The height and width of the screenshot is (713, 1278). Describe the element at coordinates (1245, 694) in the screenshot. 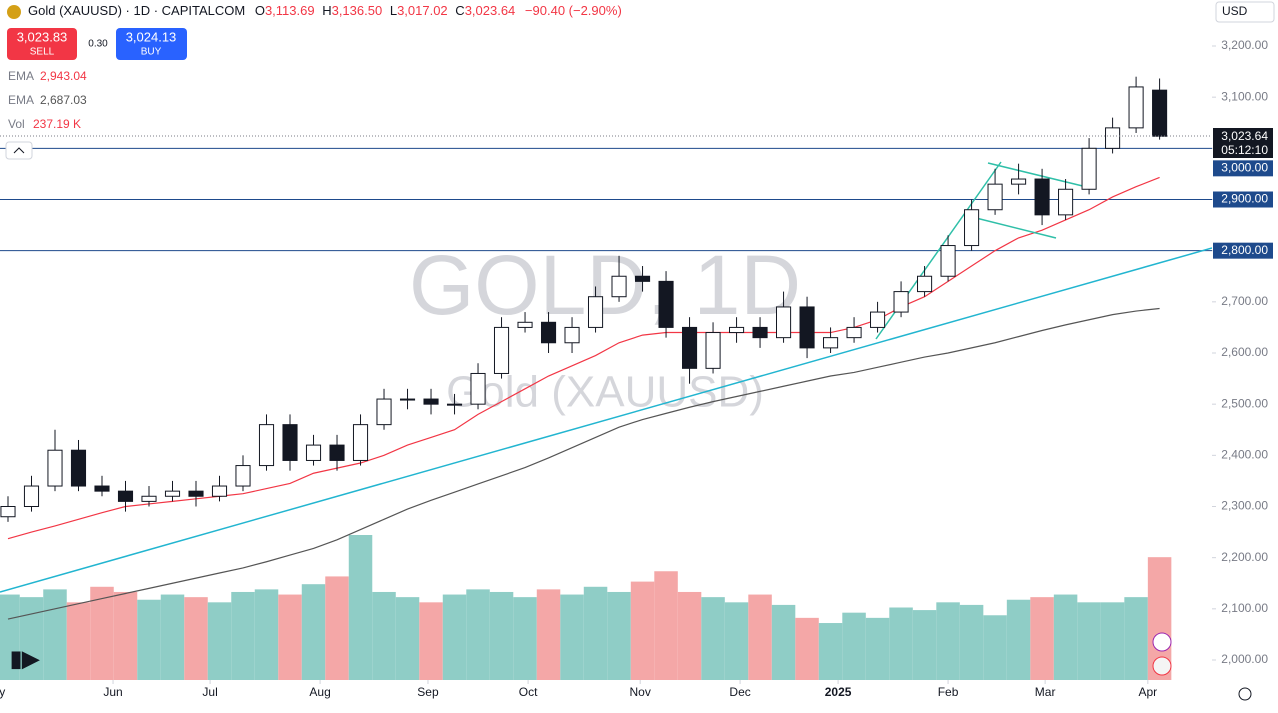

I see `settings-icon` at that location.